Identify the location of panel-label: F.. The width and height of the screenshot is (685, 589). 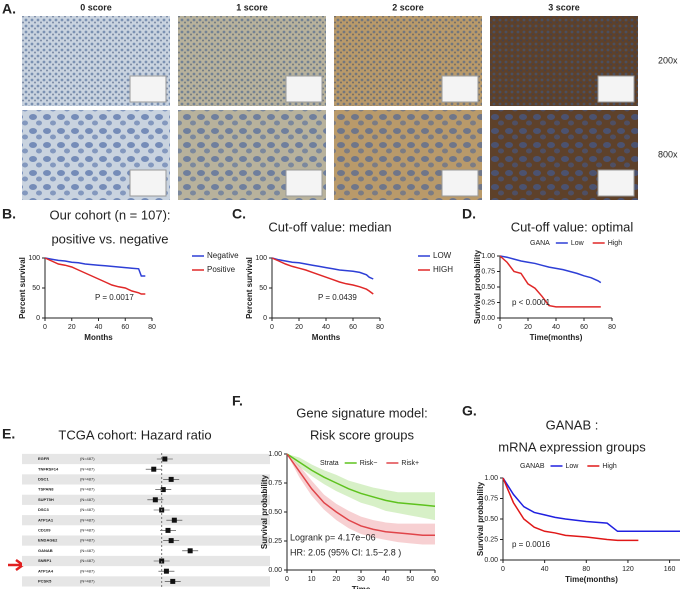
(237, 401).